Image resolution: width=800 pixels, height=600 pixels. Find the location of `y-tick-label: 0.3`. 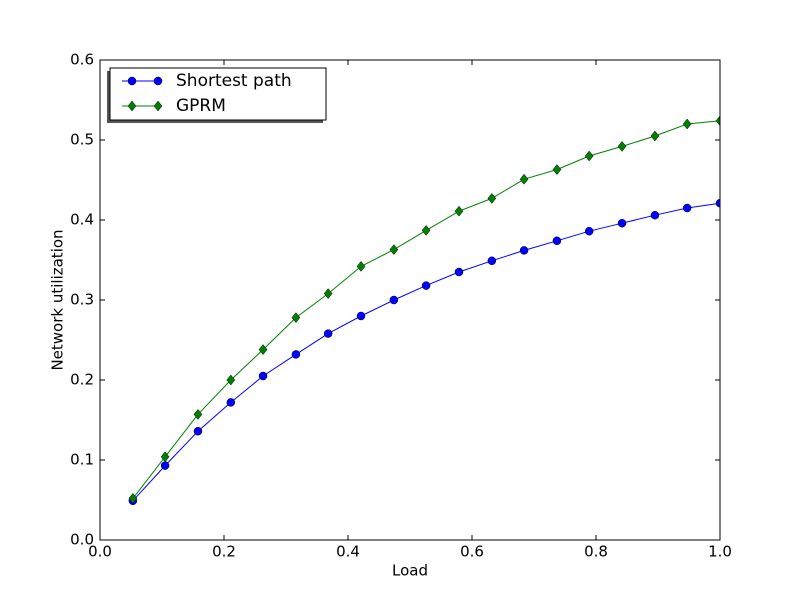

y-tick-label: 0.3 is located at coordinates (82, 300).